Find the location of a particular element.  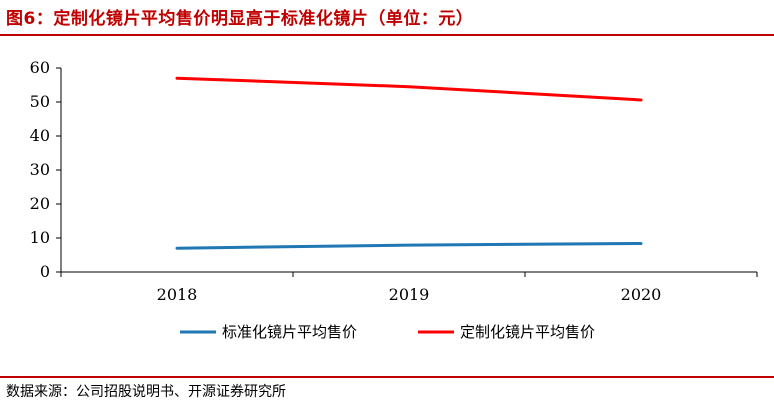

source-note: 数据来源：公司招股说明书、开源证券研究所 is located at coordinates (146, 392).